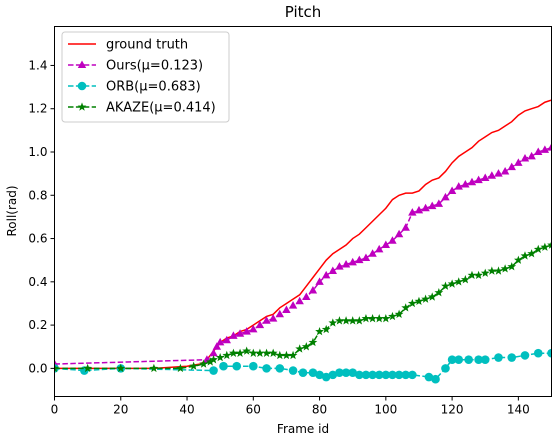 The width and height of the screenshot is (558, 438). What do you see at coordinates (135, 66) in the screenshot?
I see `legend-entry-ours: Ours(μ=0.123)` at bounding box center [135, 66].